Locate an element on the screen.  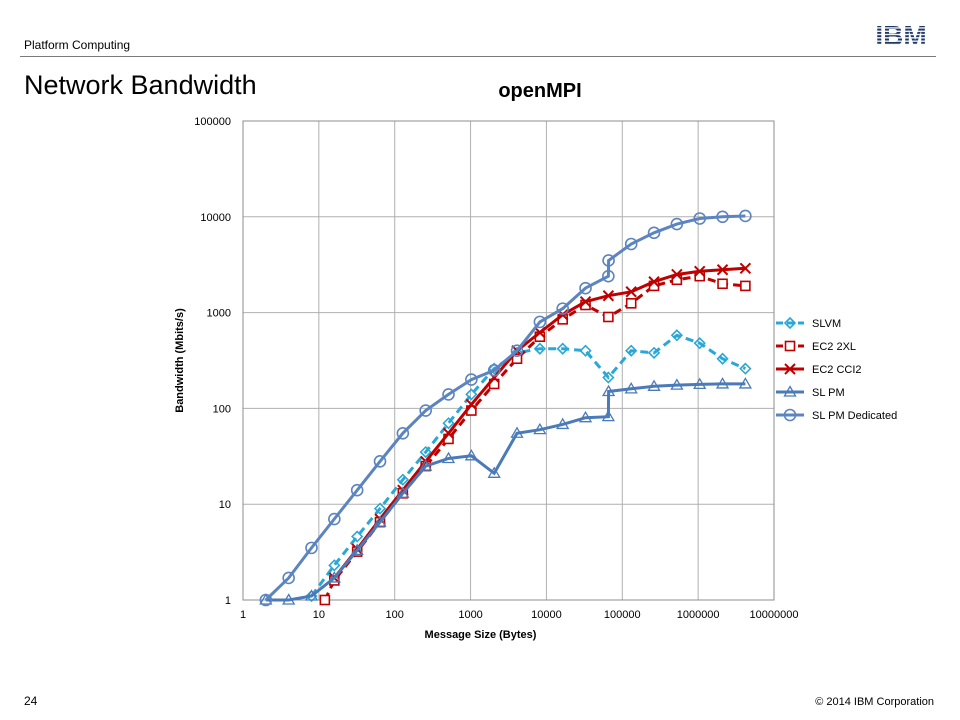
legend-item: EC2 CCI2 is located at coordinates (819, 369).